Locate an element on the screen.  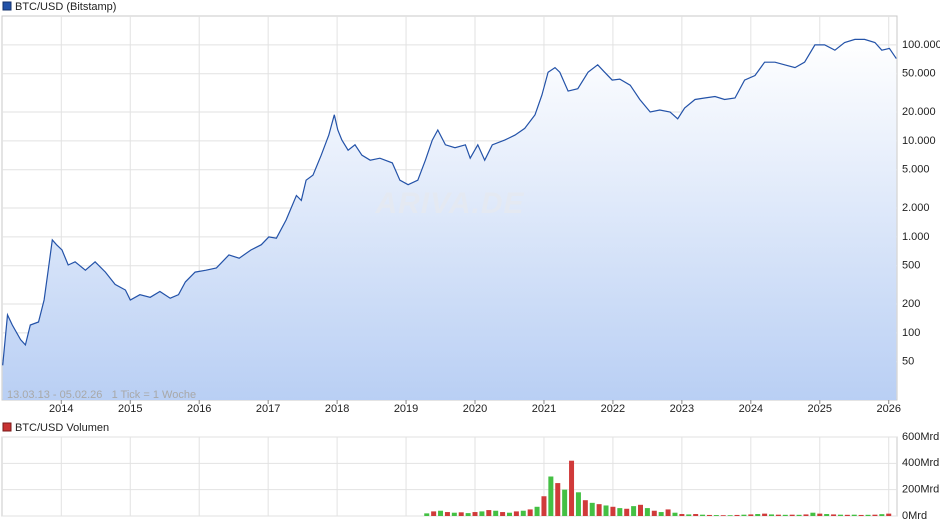
x-tick-label: 2022 is located at coordinates (613, 409).